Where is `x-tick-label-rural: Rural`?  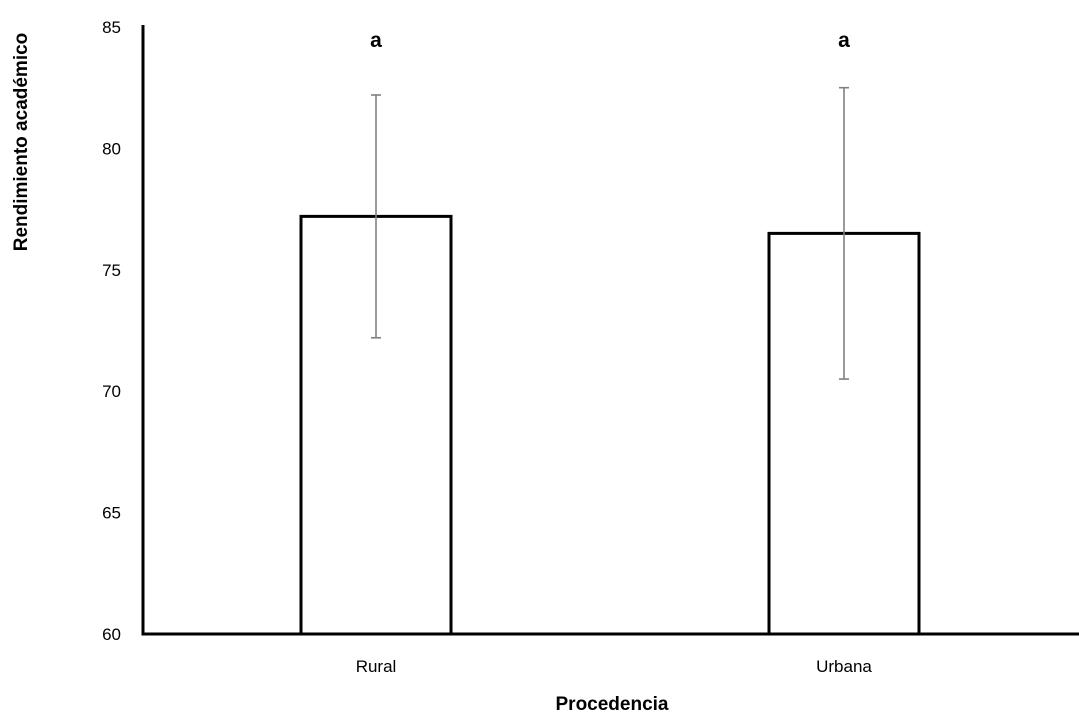 x-tick-label-rural: Rural is located at coordinates (376, 666).